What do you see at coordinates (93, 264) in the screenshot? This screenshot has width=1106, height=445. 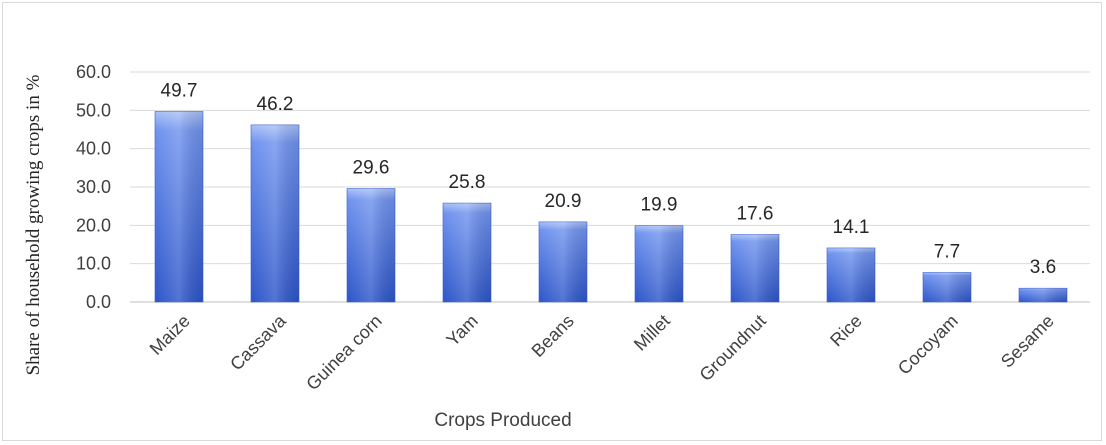 I see `y-tick-label: 10.0` at bounding box center [93, 264].